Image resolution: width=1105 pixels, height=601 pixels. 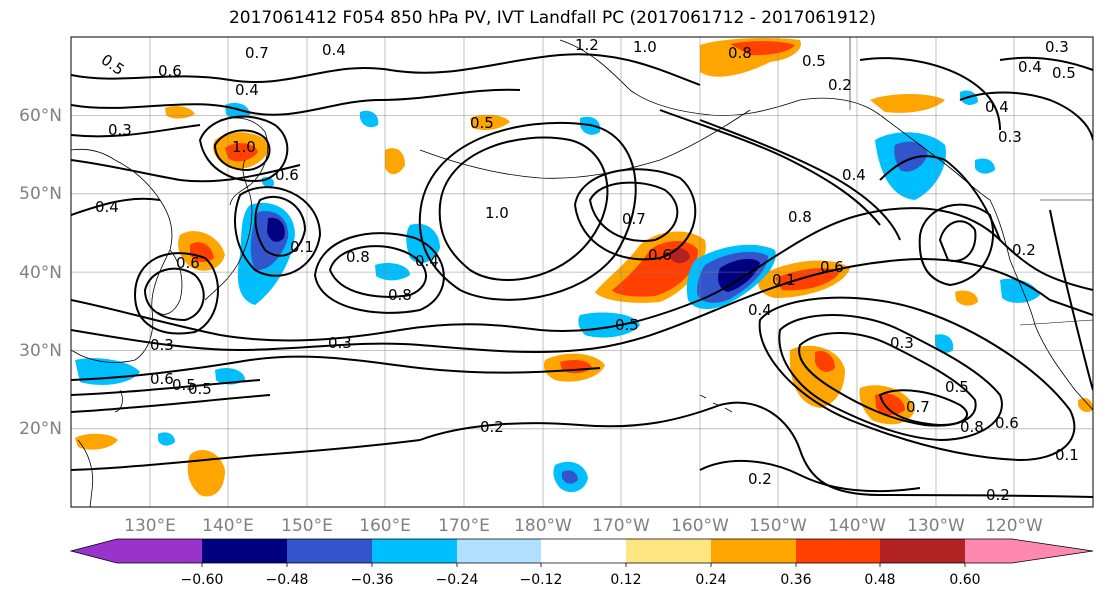 What do you see at coordinates (202, 580) in the screenshot?
I see `colorbar-tick-label: −0.60` at bounding box center [202, 580].